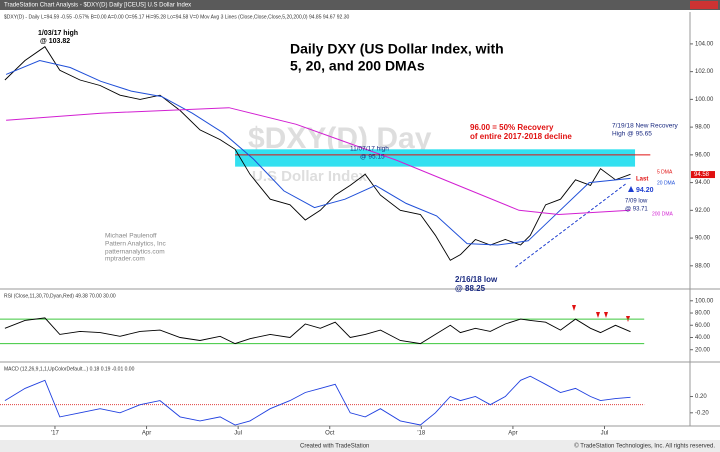  I want to click on x-tick-label: Oct, so click(330, 434).